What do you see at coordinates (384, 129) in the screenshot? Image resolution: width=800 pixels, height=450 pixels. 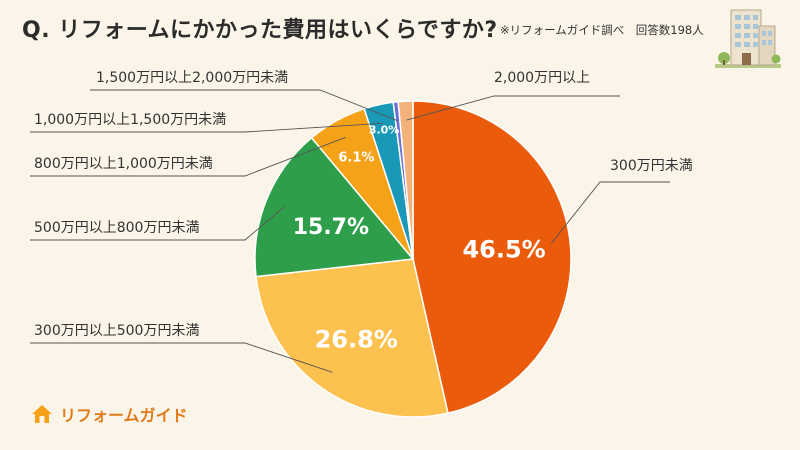 I see `slice-value-5: 3.0%` at bounding box center [384, 129].